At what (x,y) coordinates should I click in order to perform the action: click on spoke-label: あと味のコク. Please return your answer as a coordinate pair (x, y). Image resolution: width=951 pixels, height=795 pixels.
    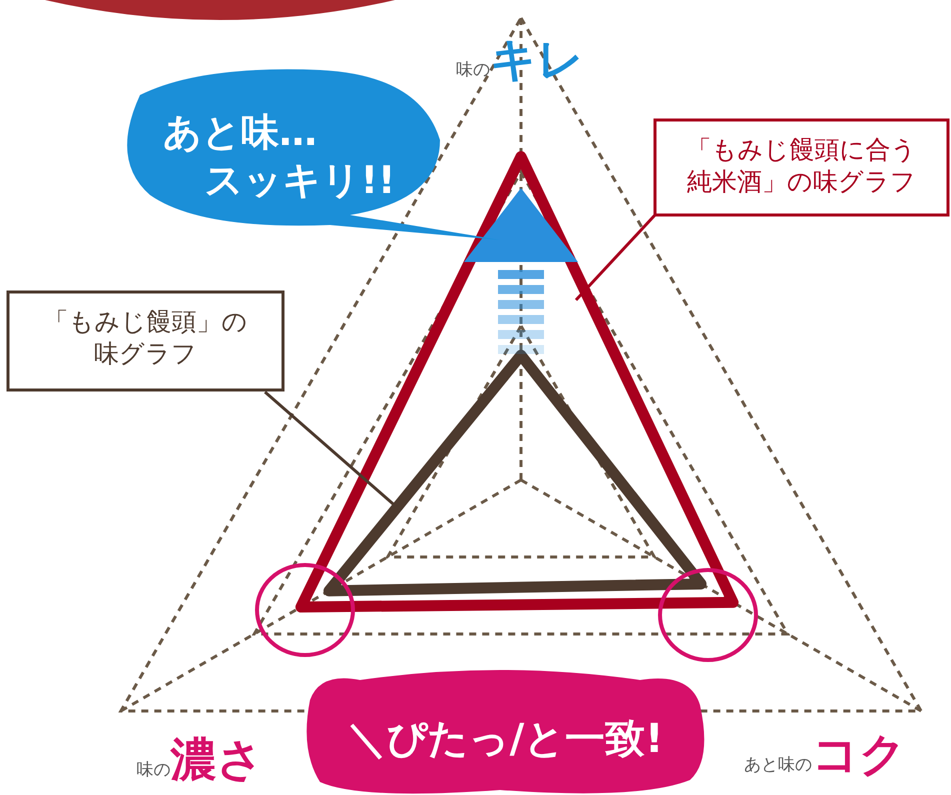
    Looking at the image, I should click on (825, 754).